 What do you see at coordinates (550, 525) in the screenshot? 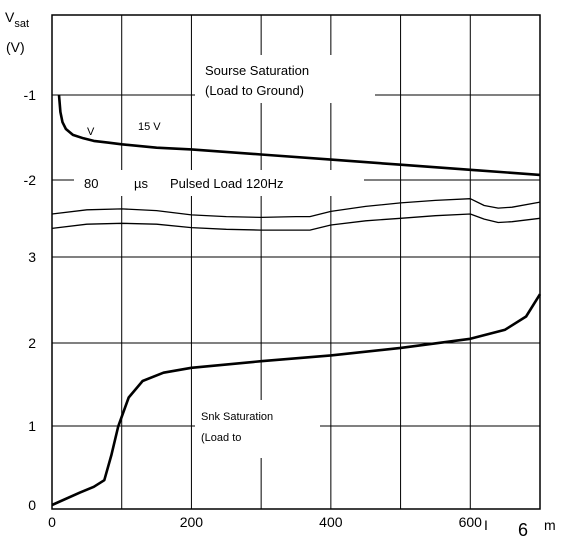
I see `x-label-fragment-m: m` at bounding box center [550, 525].